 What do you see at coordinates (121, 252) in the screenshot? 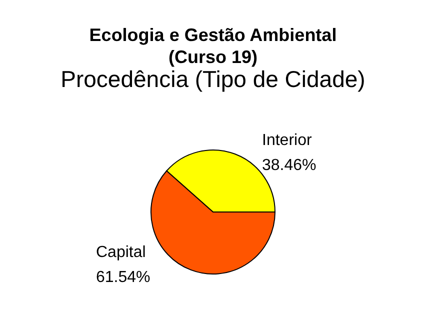
I see `slice-label: Capital` at bounding box center [121, 252].